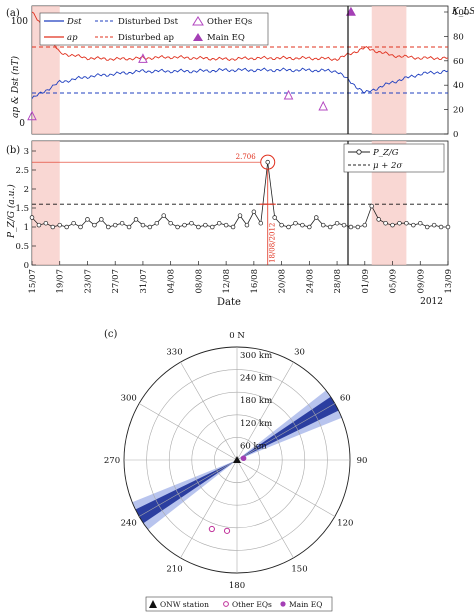 The height and width of the screenshot is (612, 474). I want to click on range-label-0: 60 km, so click(253, 446).